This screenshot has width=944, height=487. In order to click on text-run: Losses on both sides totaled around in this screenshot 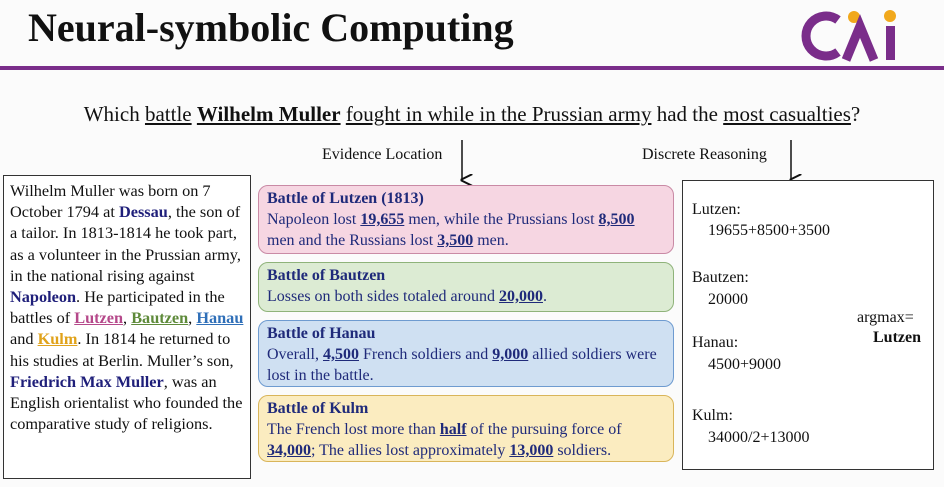, I will do `click(383, 296)`.